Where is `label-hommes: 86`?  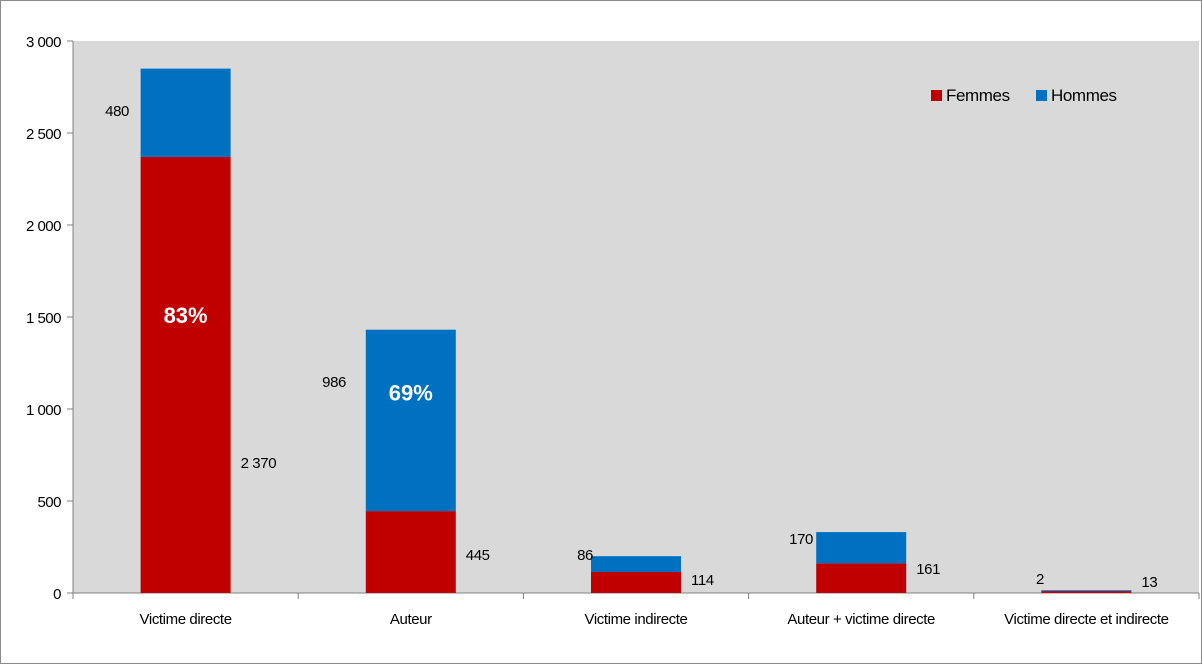
label-hommes: 86 is located at coordinates (585, 555).